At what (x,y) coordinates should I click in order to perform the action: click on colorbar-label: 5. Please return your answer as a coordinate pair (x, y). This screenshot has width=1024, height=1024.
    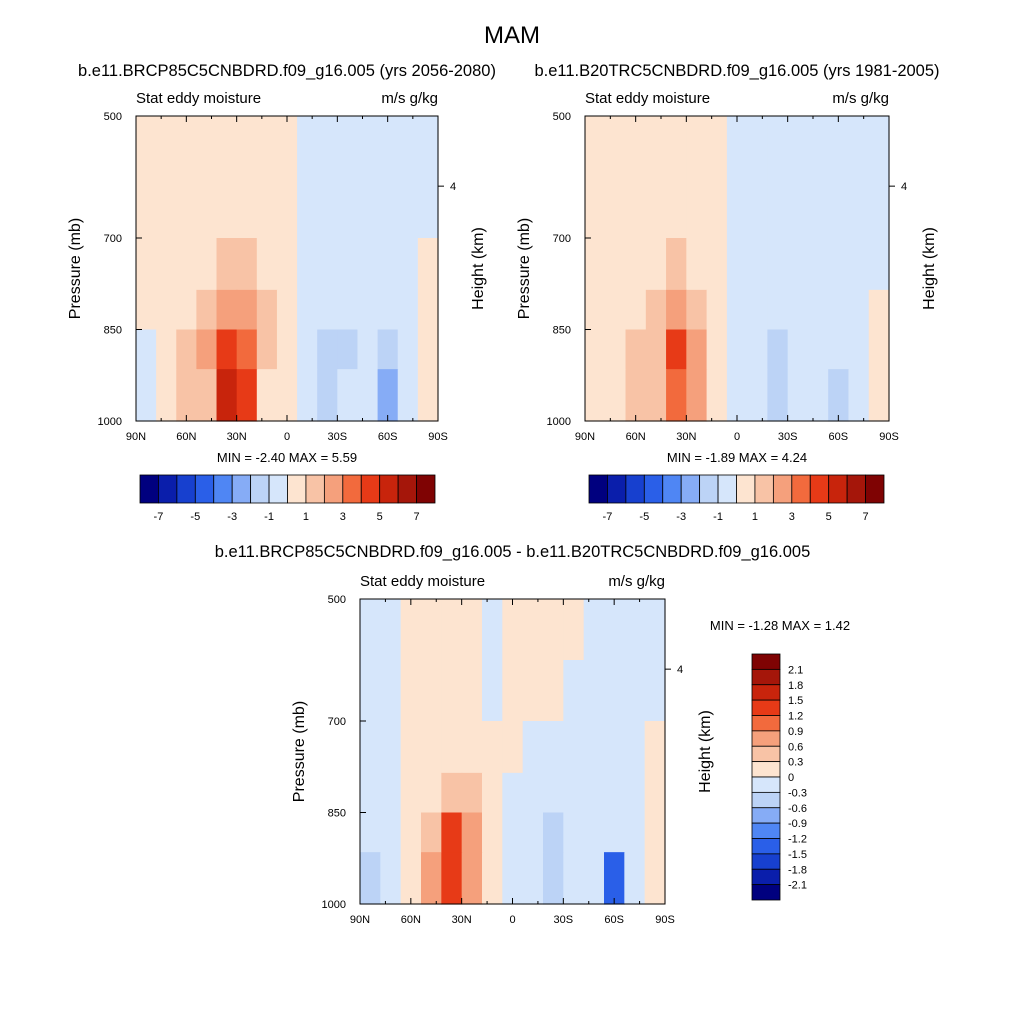
    Looking at the image, I should click on (829, 517).